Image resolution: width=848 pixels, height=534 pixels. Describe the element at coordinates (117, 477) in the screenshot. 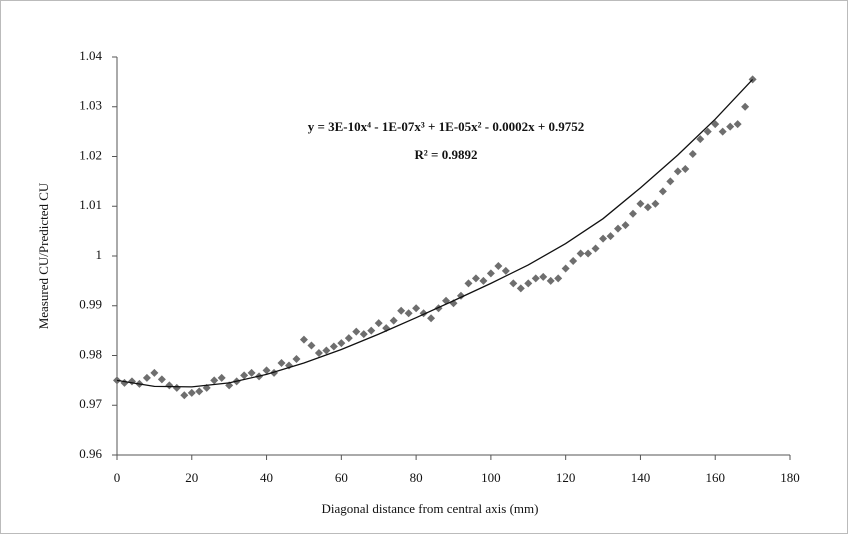

I see `x-tick-label: 0` at that location.